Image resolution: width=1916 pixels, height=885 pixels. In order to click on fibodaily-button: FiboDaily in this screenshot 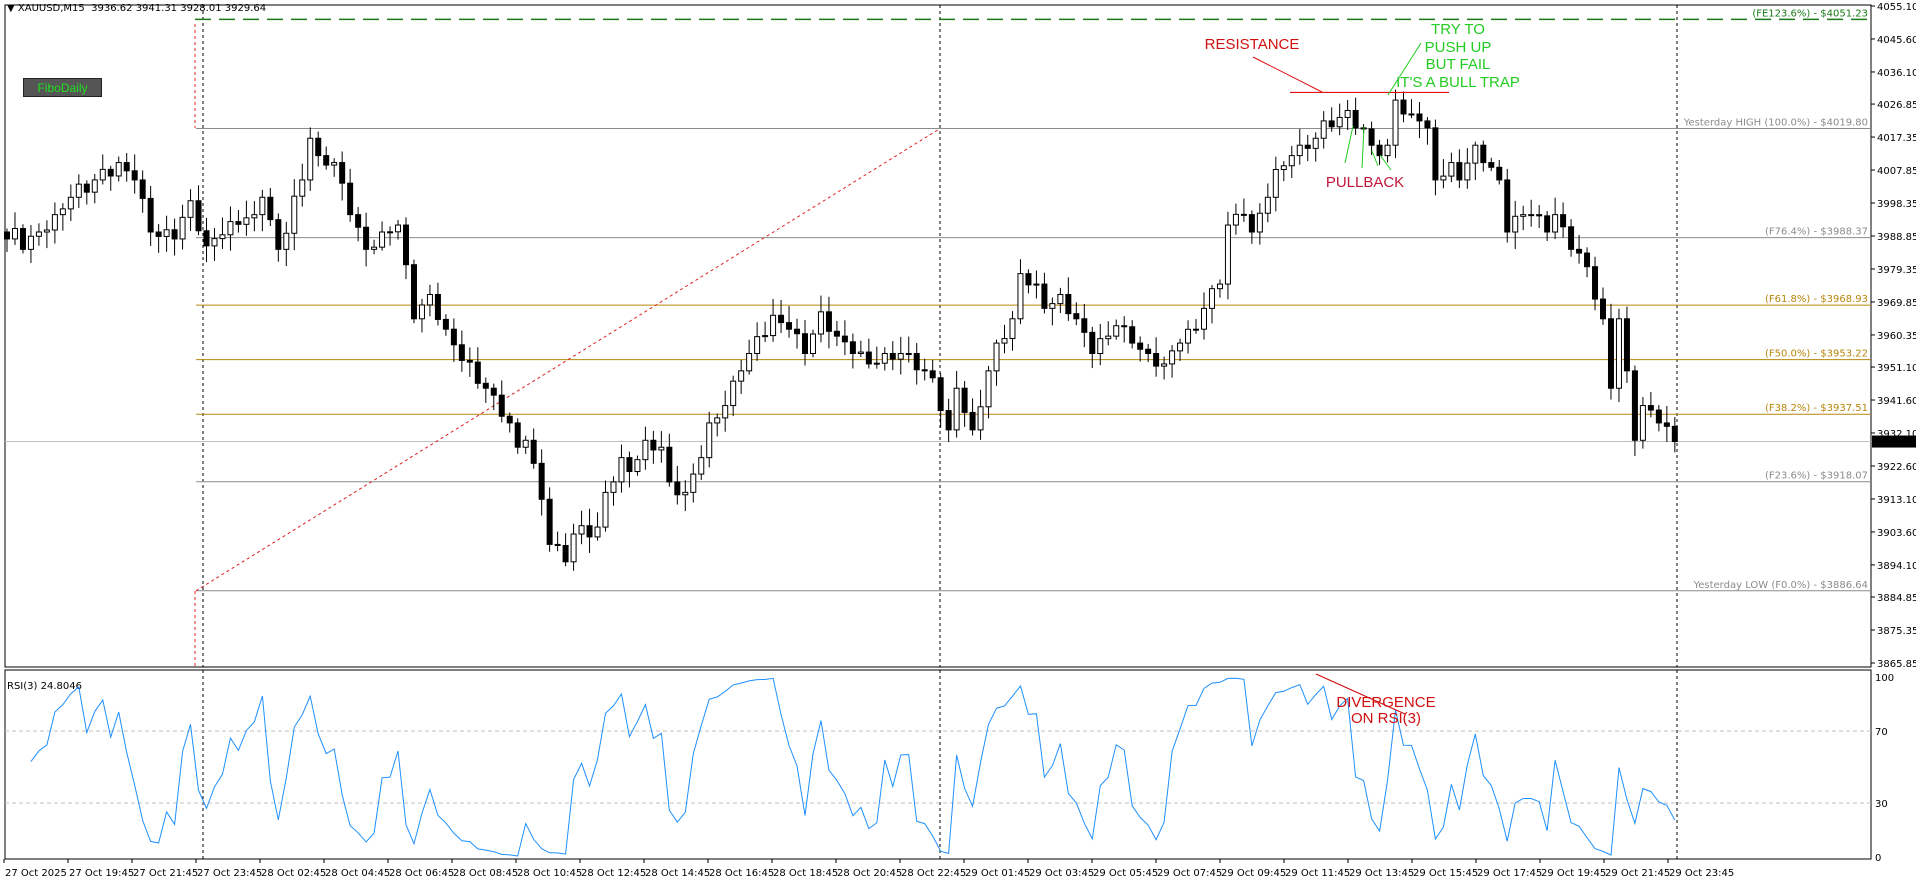, I will do `click(62, 87)`.